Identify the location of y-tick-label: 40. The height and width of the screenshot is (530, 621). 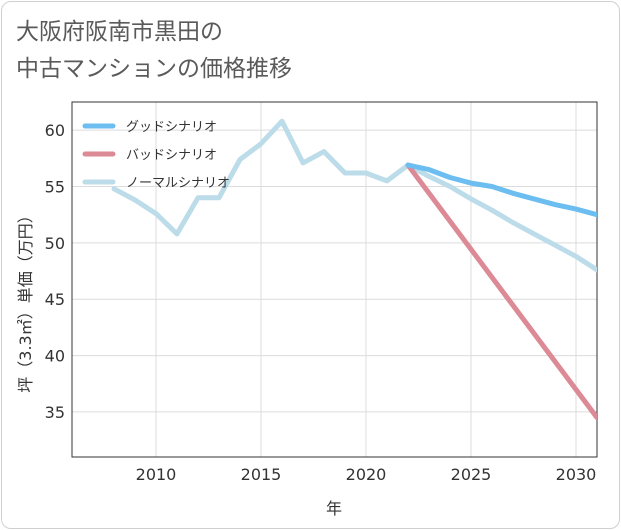
(55, 356).